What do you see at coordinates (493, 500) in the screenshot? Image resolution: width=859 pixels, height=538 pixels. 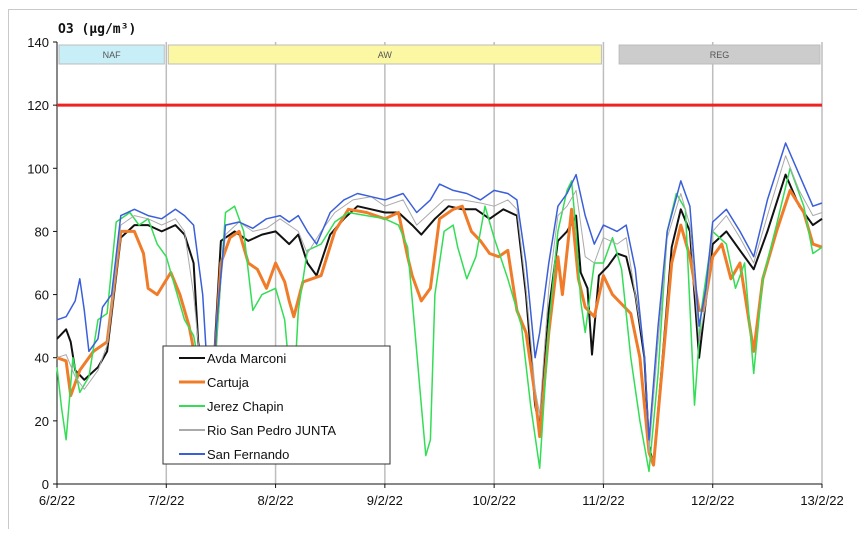 I see `x-tick-label: 10/2/22` at bounding box center [493, 500].